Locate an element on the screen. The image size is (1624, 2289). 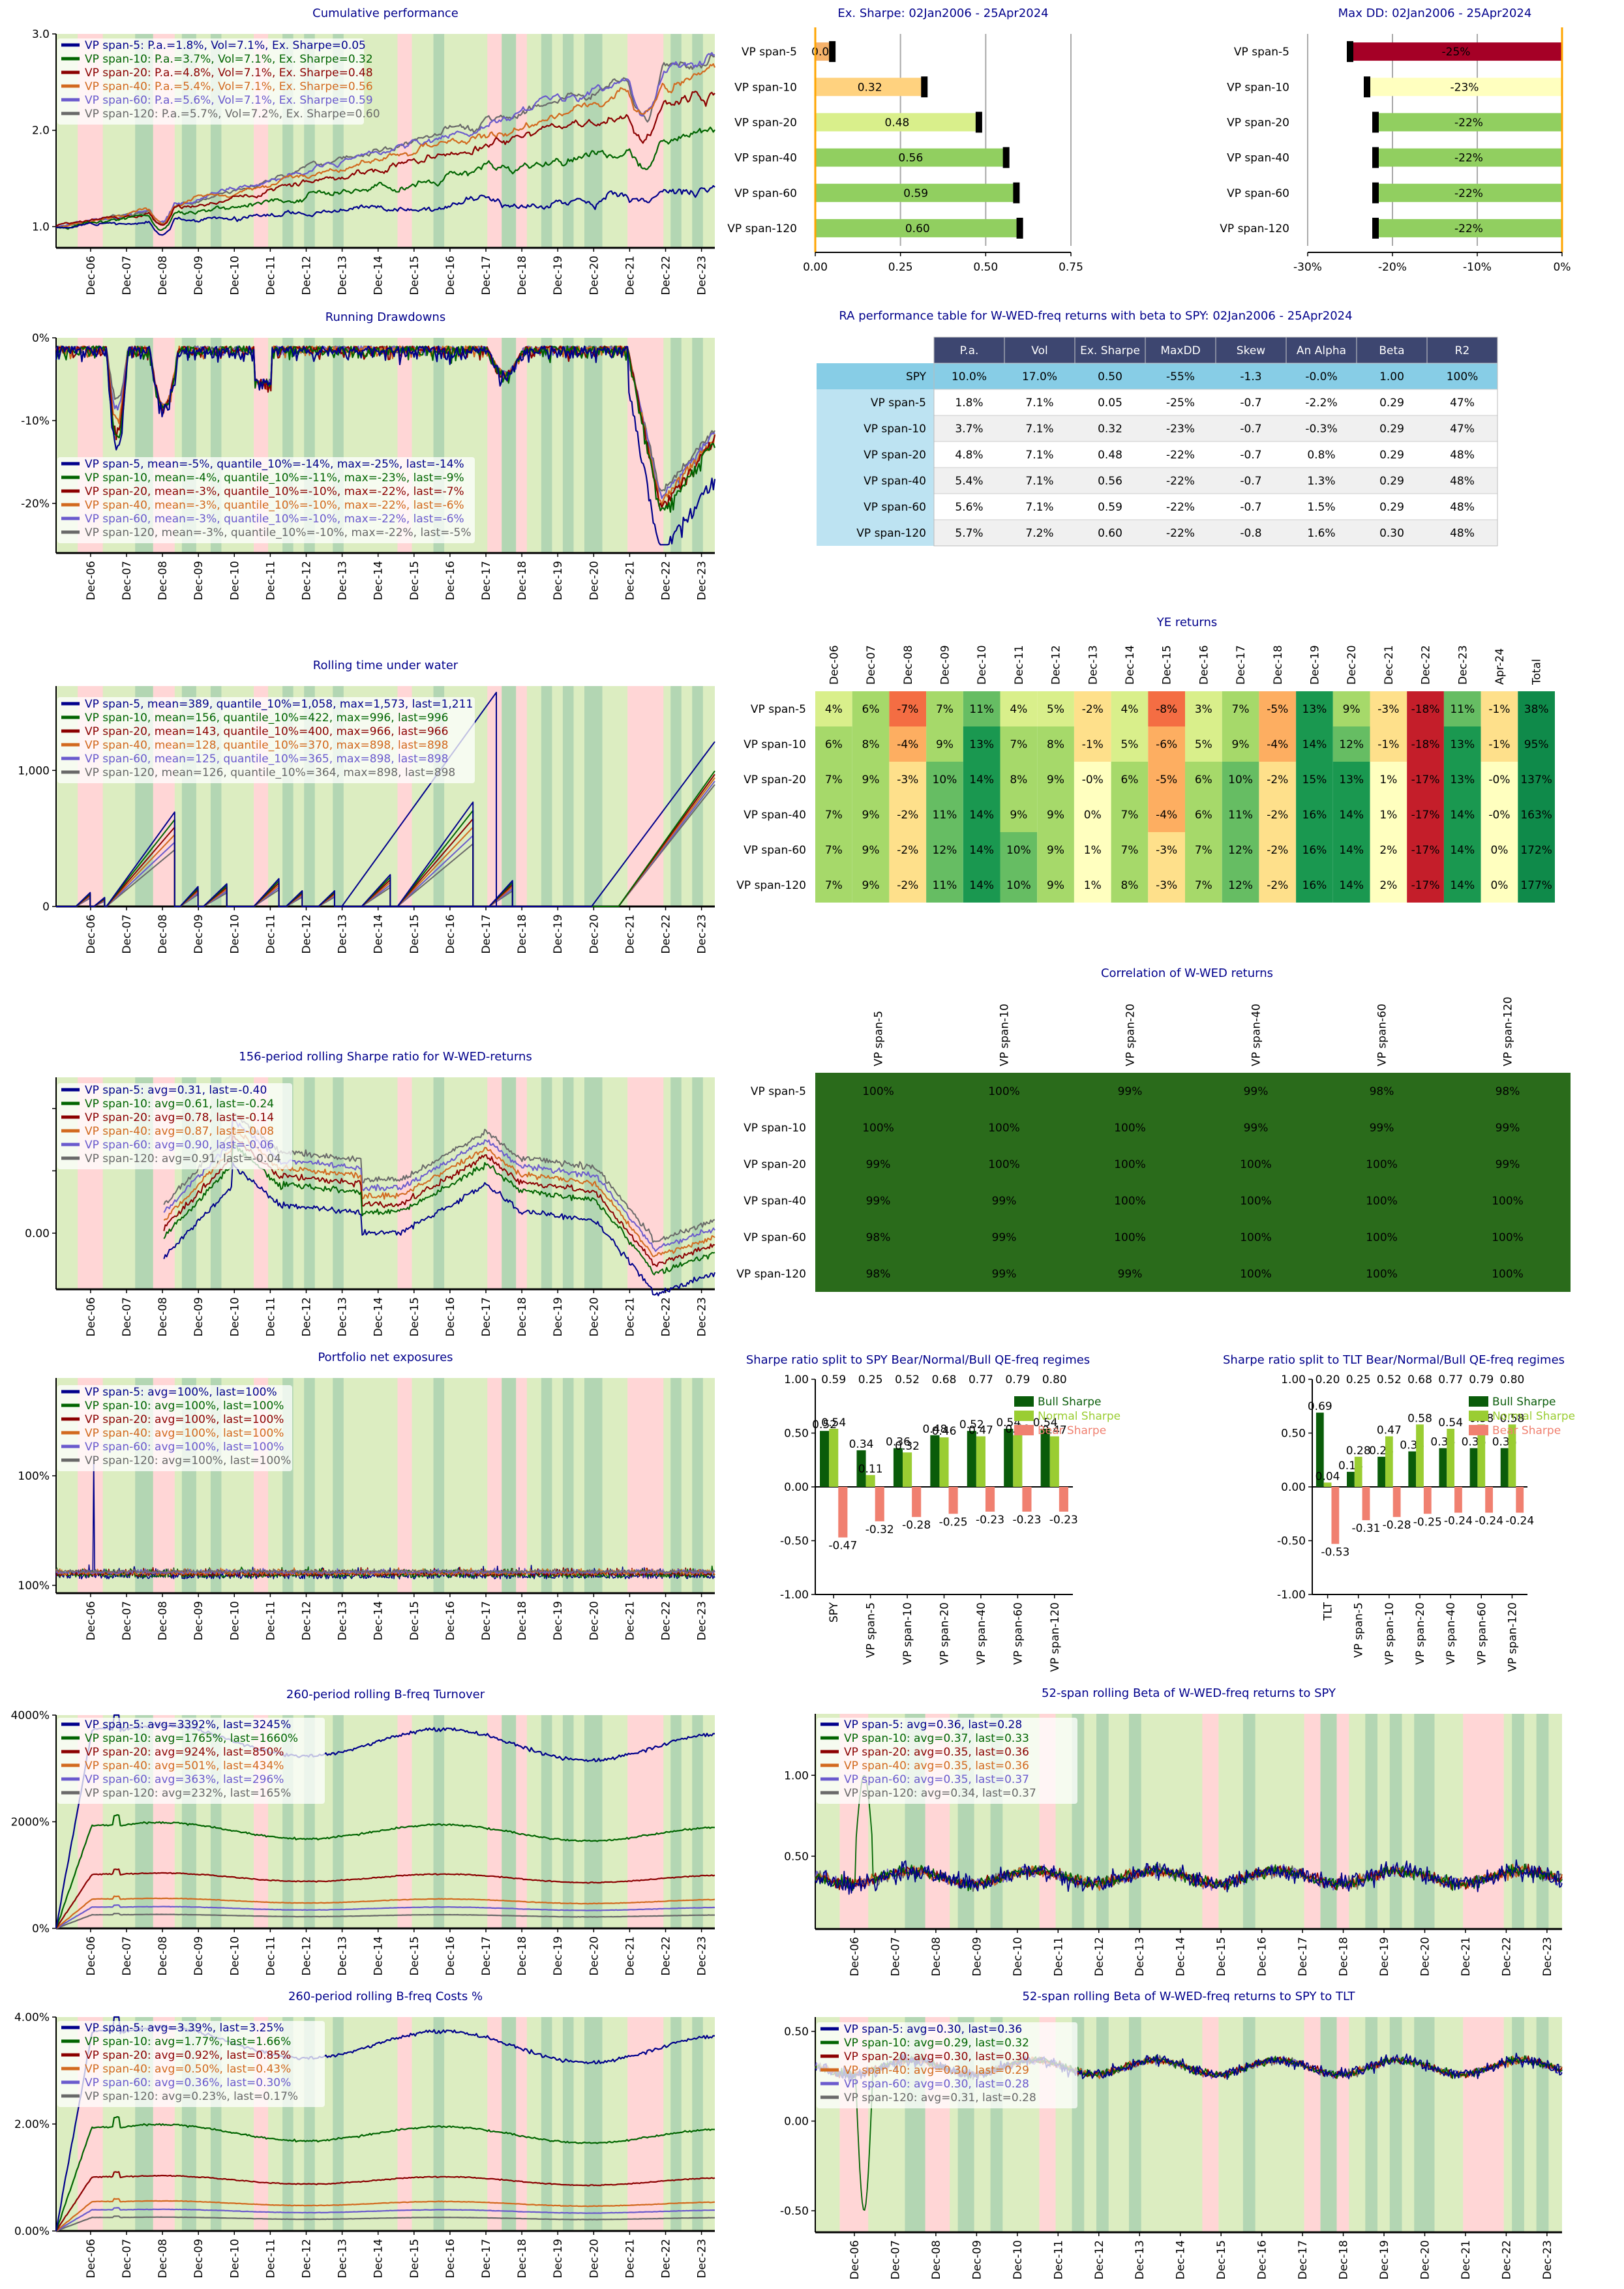
turnover-line is located at coordinates (385, 1916).